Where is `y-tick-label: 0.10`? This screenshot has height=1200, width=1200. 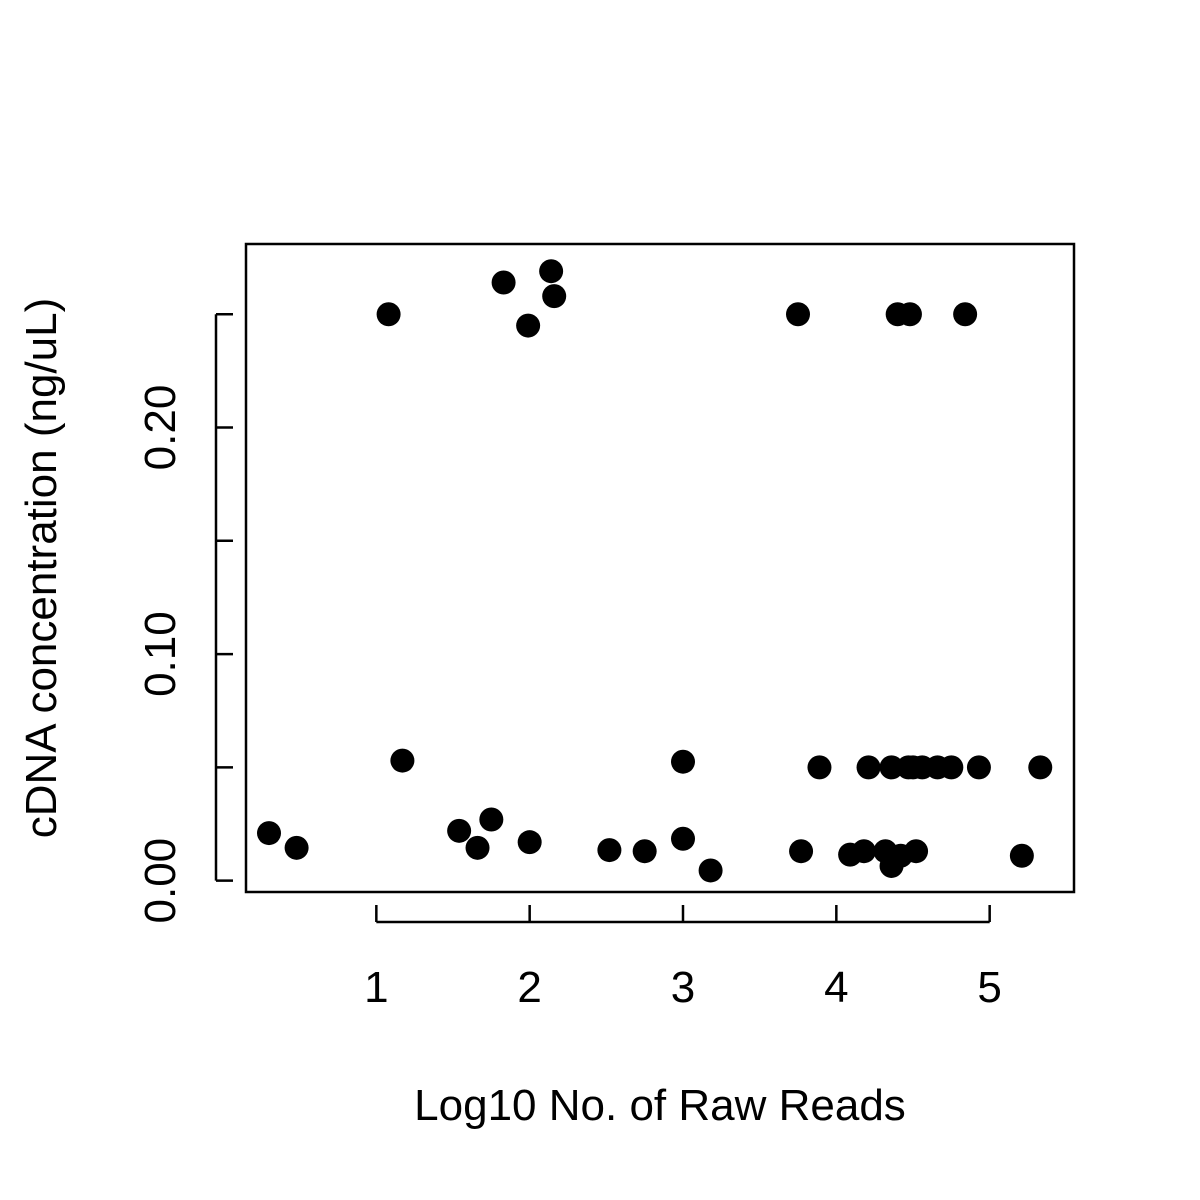
y-tick-label: 0.10 is located at coordinates (160, 654).